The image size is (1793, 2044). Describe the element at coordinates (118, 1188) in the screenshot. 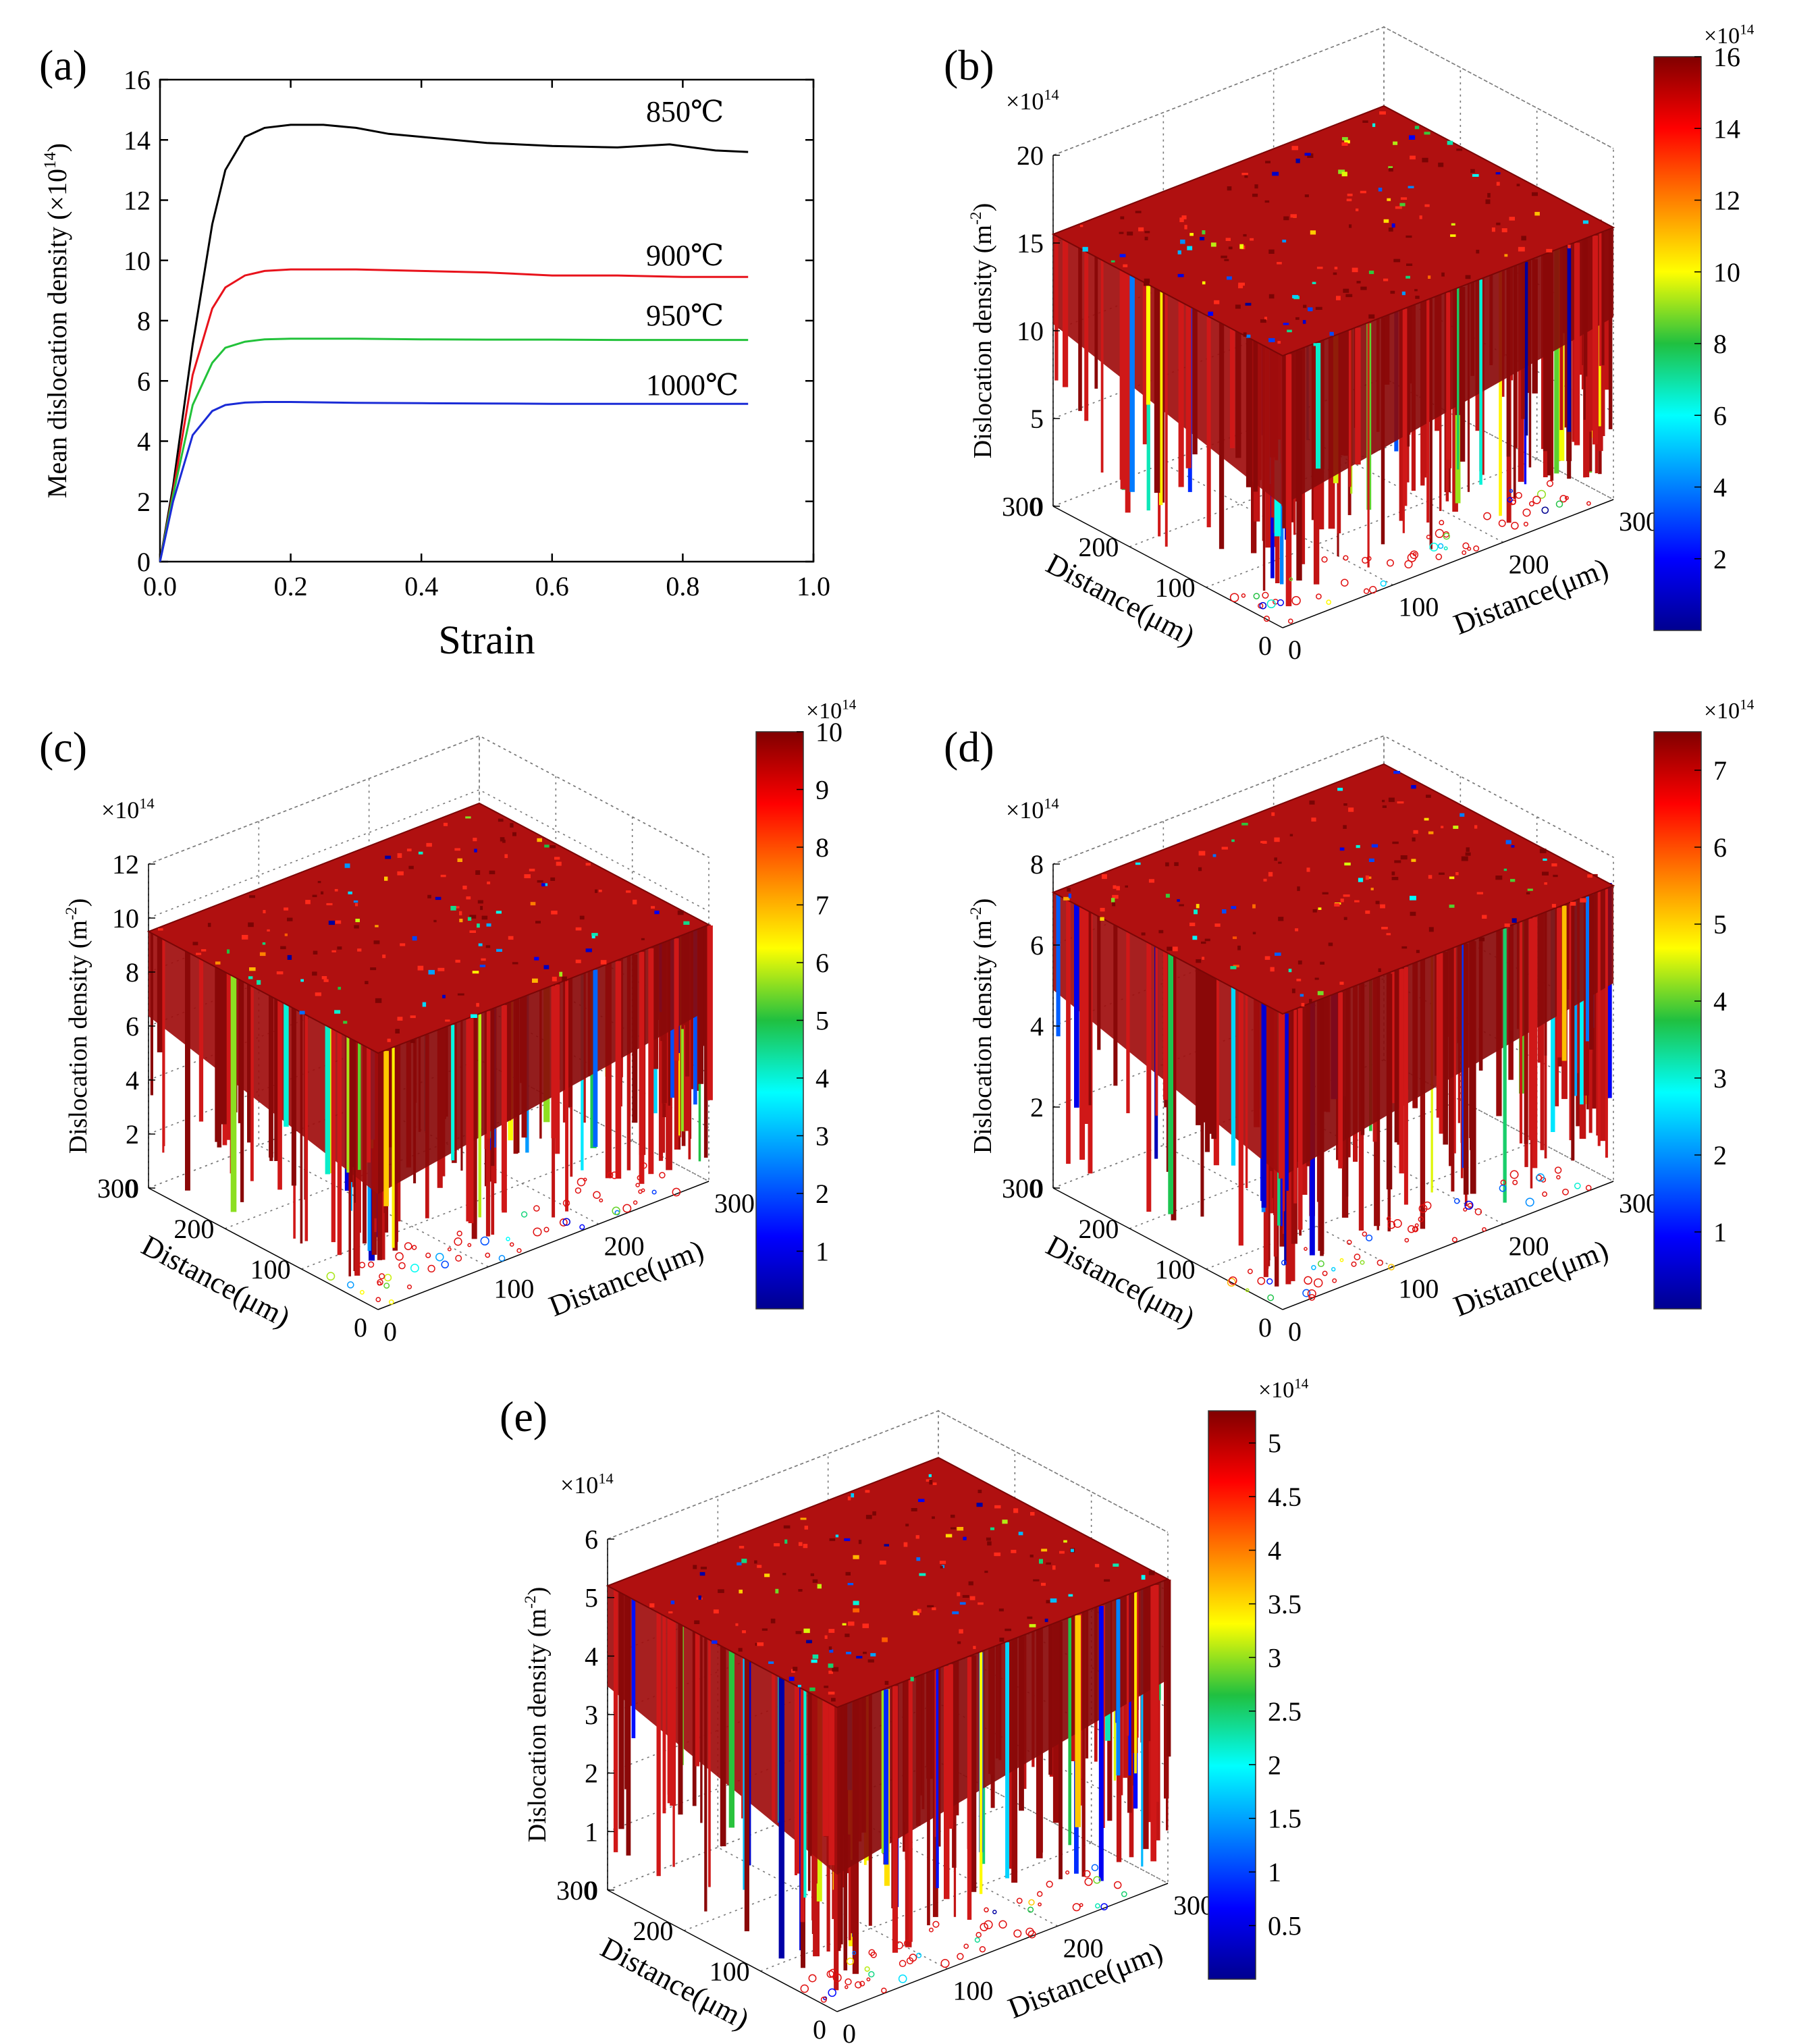

I see `y-tick-label: 300` at that location.